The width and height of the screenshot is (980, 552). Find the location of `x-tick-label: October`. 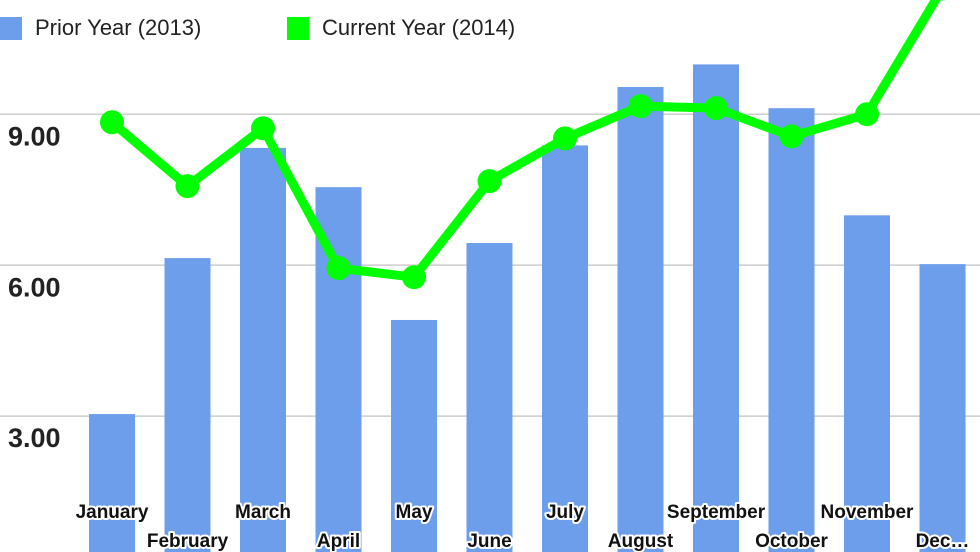

x-tick-label: October is located at coordinates (791, 541).